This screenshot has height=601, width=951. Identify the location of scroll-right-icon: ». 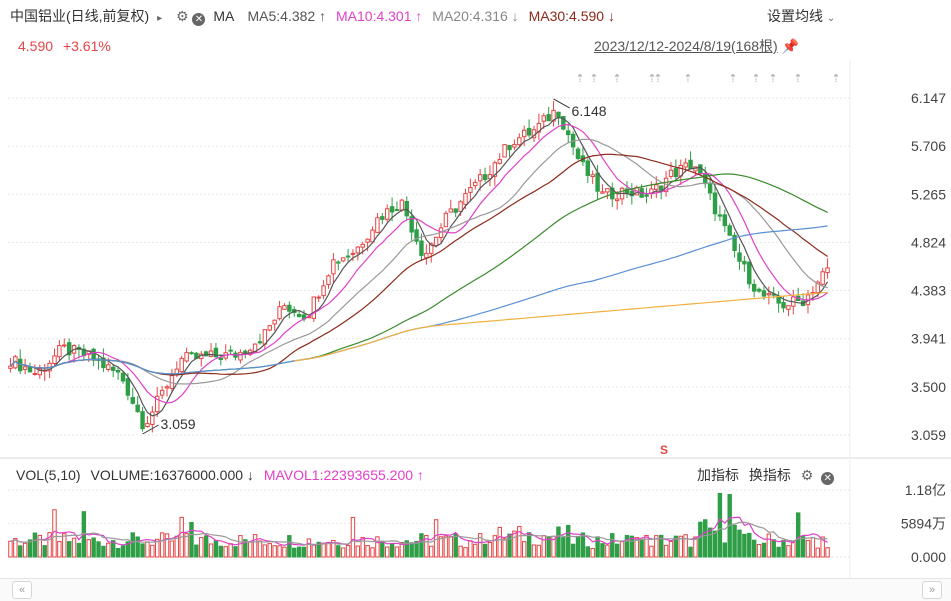
(932, 590).